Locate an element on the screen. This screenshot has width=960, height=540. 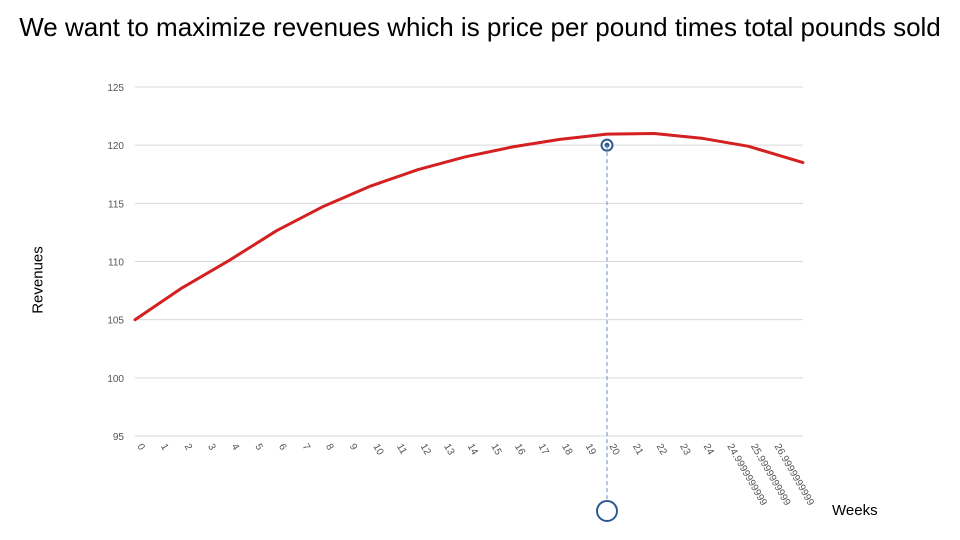
x-tick-label: 21 is located at coordinates (637, 450).